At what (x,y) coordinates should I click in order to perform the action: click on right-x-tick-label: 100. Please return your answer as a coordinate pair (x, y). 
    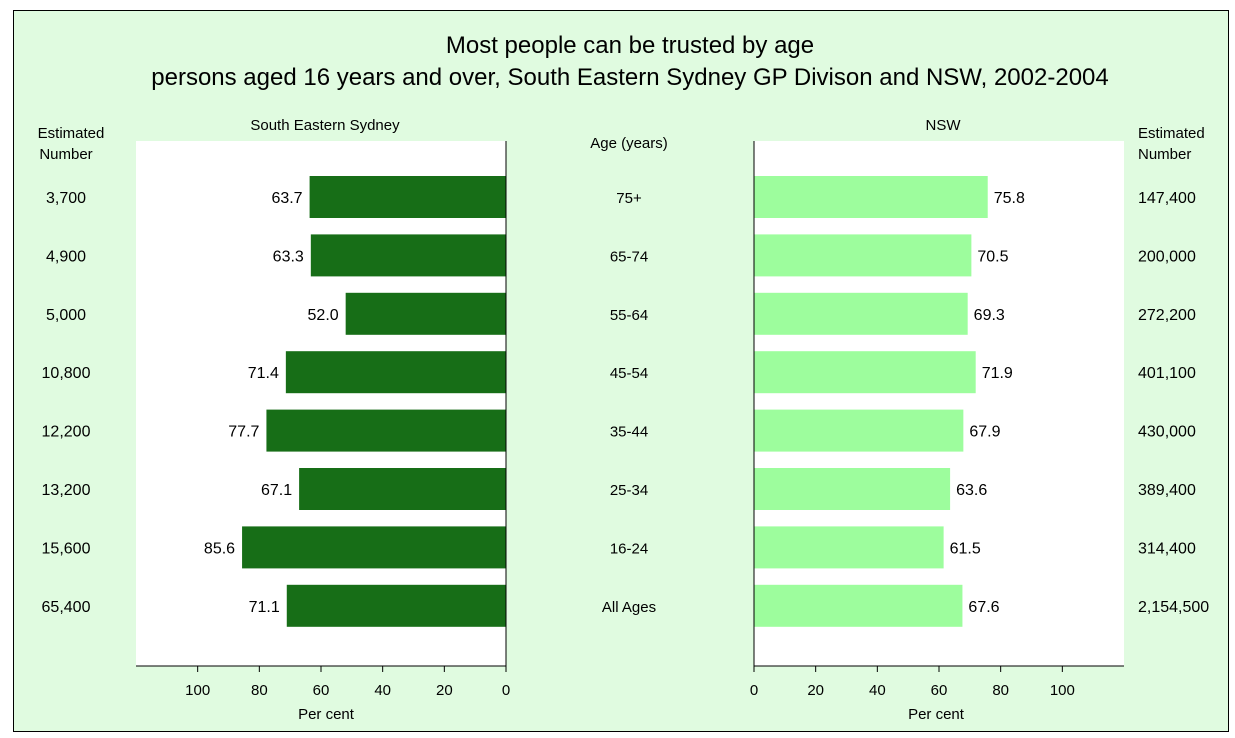
    Looking at the image, I should click on (1062, 690).